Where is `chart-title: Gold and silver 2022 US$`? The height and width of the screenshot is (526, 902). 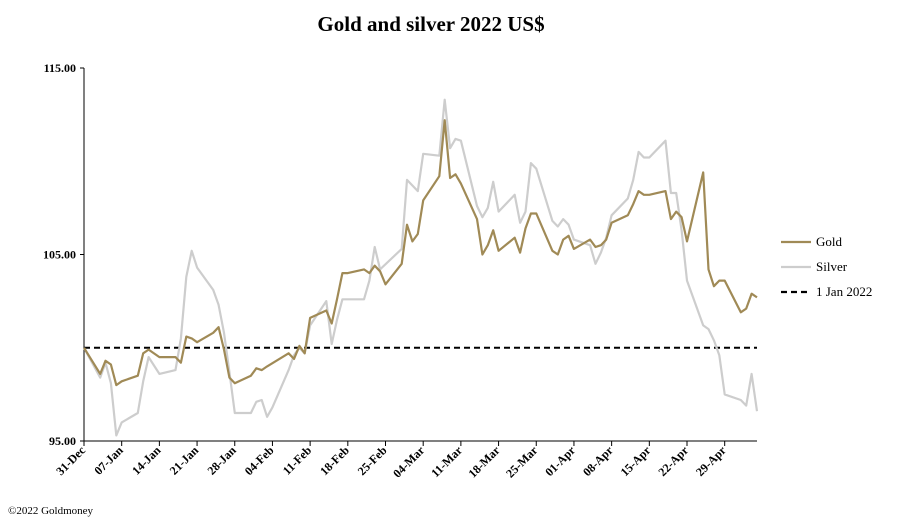 chart-title: Gold and silver 2022 US$ is located at coordinates (431, 24).